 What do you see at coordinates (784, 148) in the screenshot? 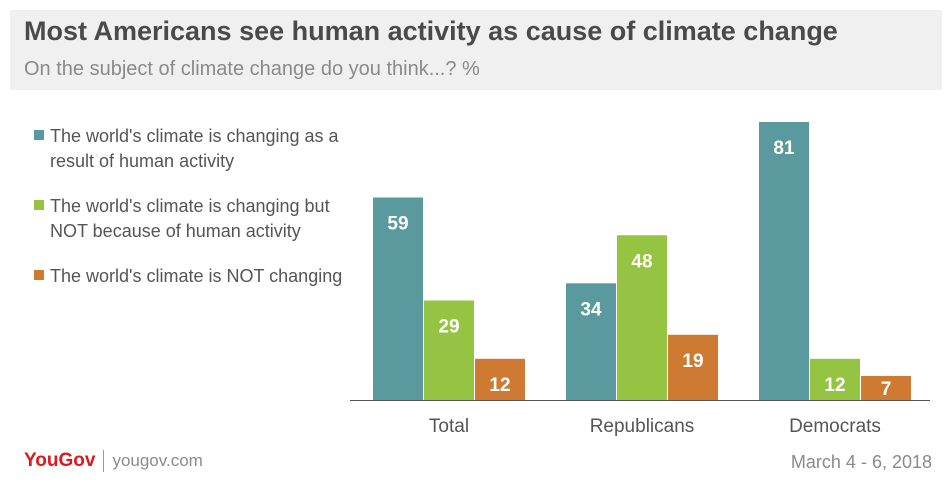
I see `data-label-democrats-series-0: 81` at bounding box center [784, 148].